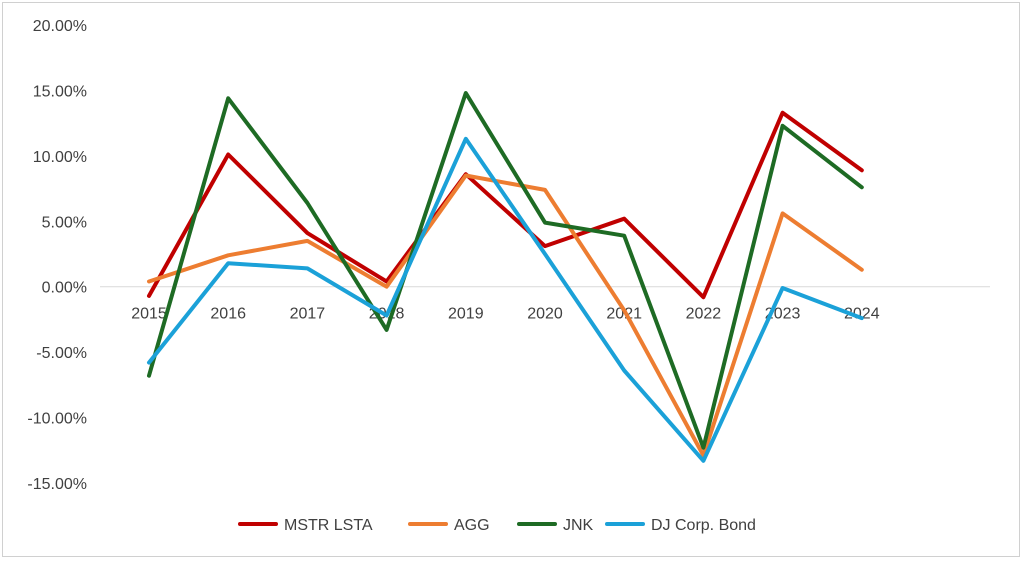 This screenshot has height=561, width=1024. I want to click on x-tick-label: 2015, so click(149, 314).